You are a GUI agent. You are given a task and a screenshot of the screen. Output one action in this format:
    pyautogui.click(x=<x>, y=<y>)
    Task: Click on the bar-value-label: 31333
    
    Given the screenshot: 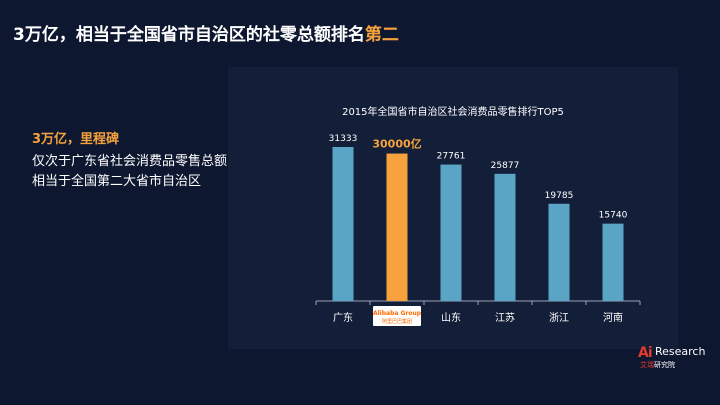 What is the action you would take?
    pyautogui.click(x=343, y=139)
    